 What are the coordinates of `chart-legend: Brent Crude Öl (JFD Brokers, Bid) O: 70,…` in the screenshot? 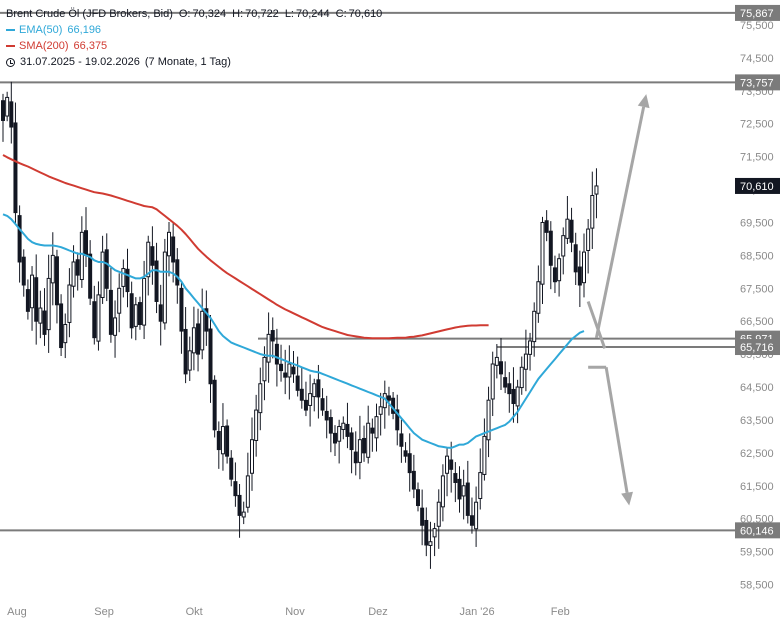 It's located at (194, 38).